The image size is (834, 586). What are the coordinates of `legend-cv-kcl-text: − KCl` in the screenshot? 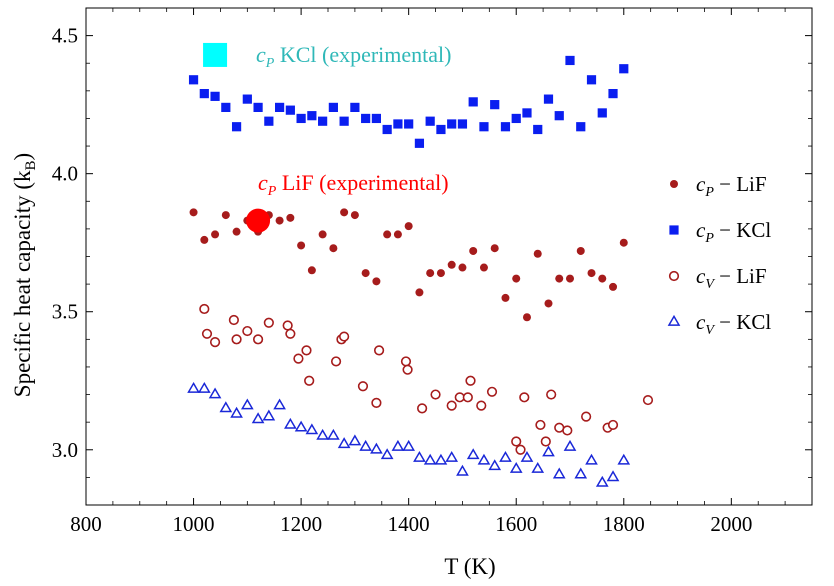 It's located at (743, 322).